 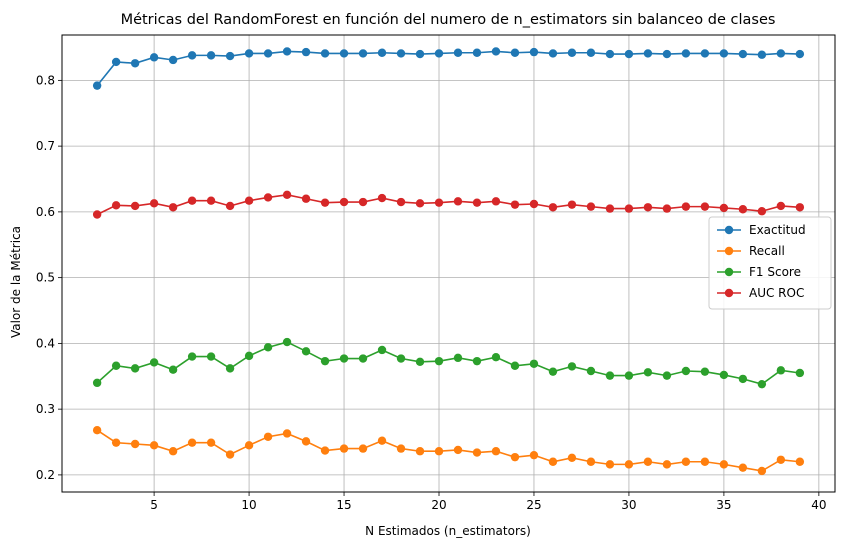 I want to click on x-axis-label: N Estimados (n_estimators), so click(x=448, y=531).